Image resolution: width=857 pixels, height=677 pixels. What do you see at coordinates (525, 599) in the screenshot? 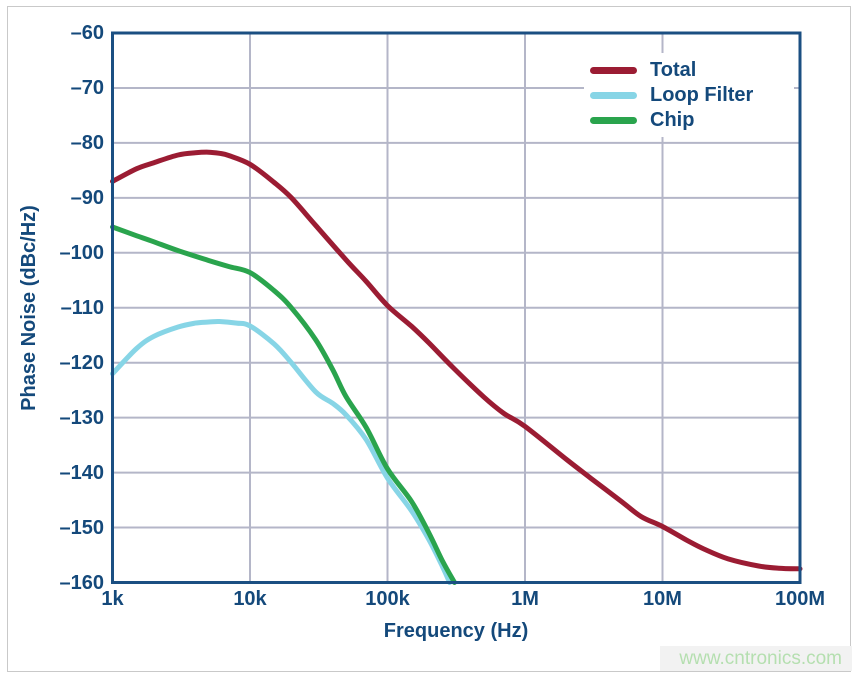
I see `x-tick-label: 1M` at bounding box center [525, 599].